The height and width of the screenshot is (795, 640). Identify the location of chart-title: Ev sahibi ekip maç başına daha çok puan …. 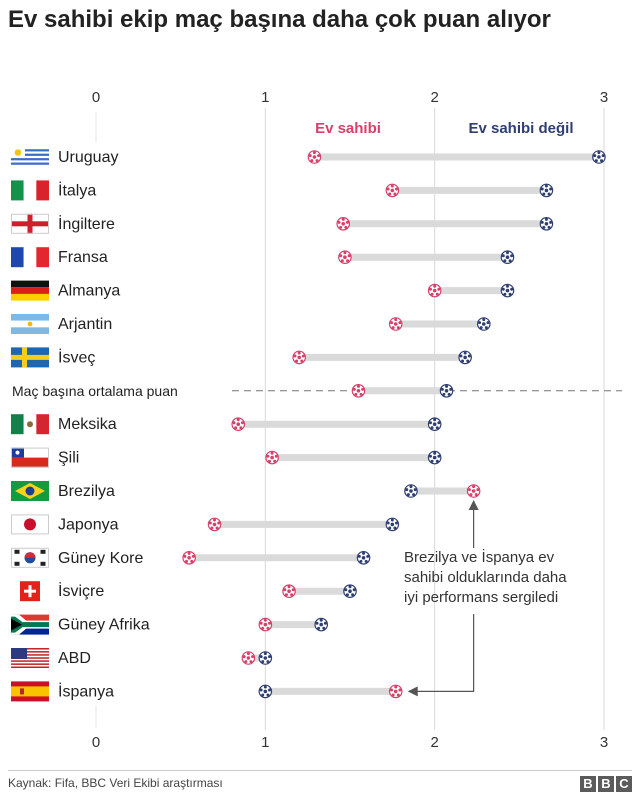
(279, 19).